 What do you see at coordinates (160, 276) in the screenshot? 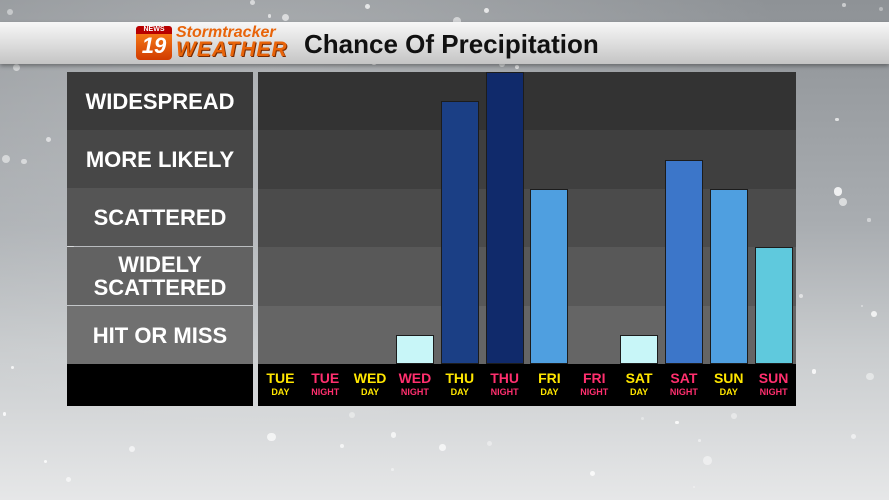
I see `level-label-widely-scattered: WIDELY SCATTERED` at bounding box center [160, 276].